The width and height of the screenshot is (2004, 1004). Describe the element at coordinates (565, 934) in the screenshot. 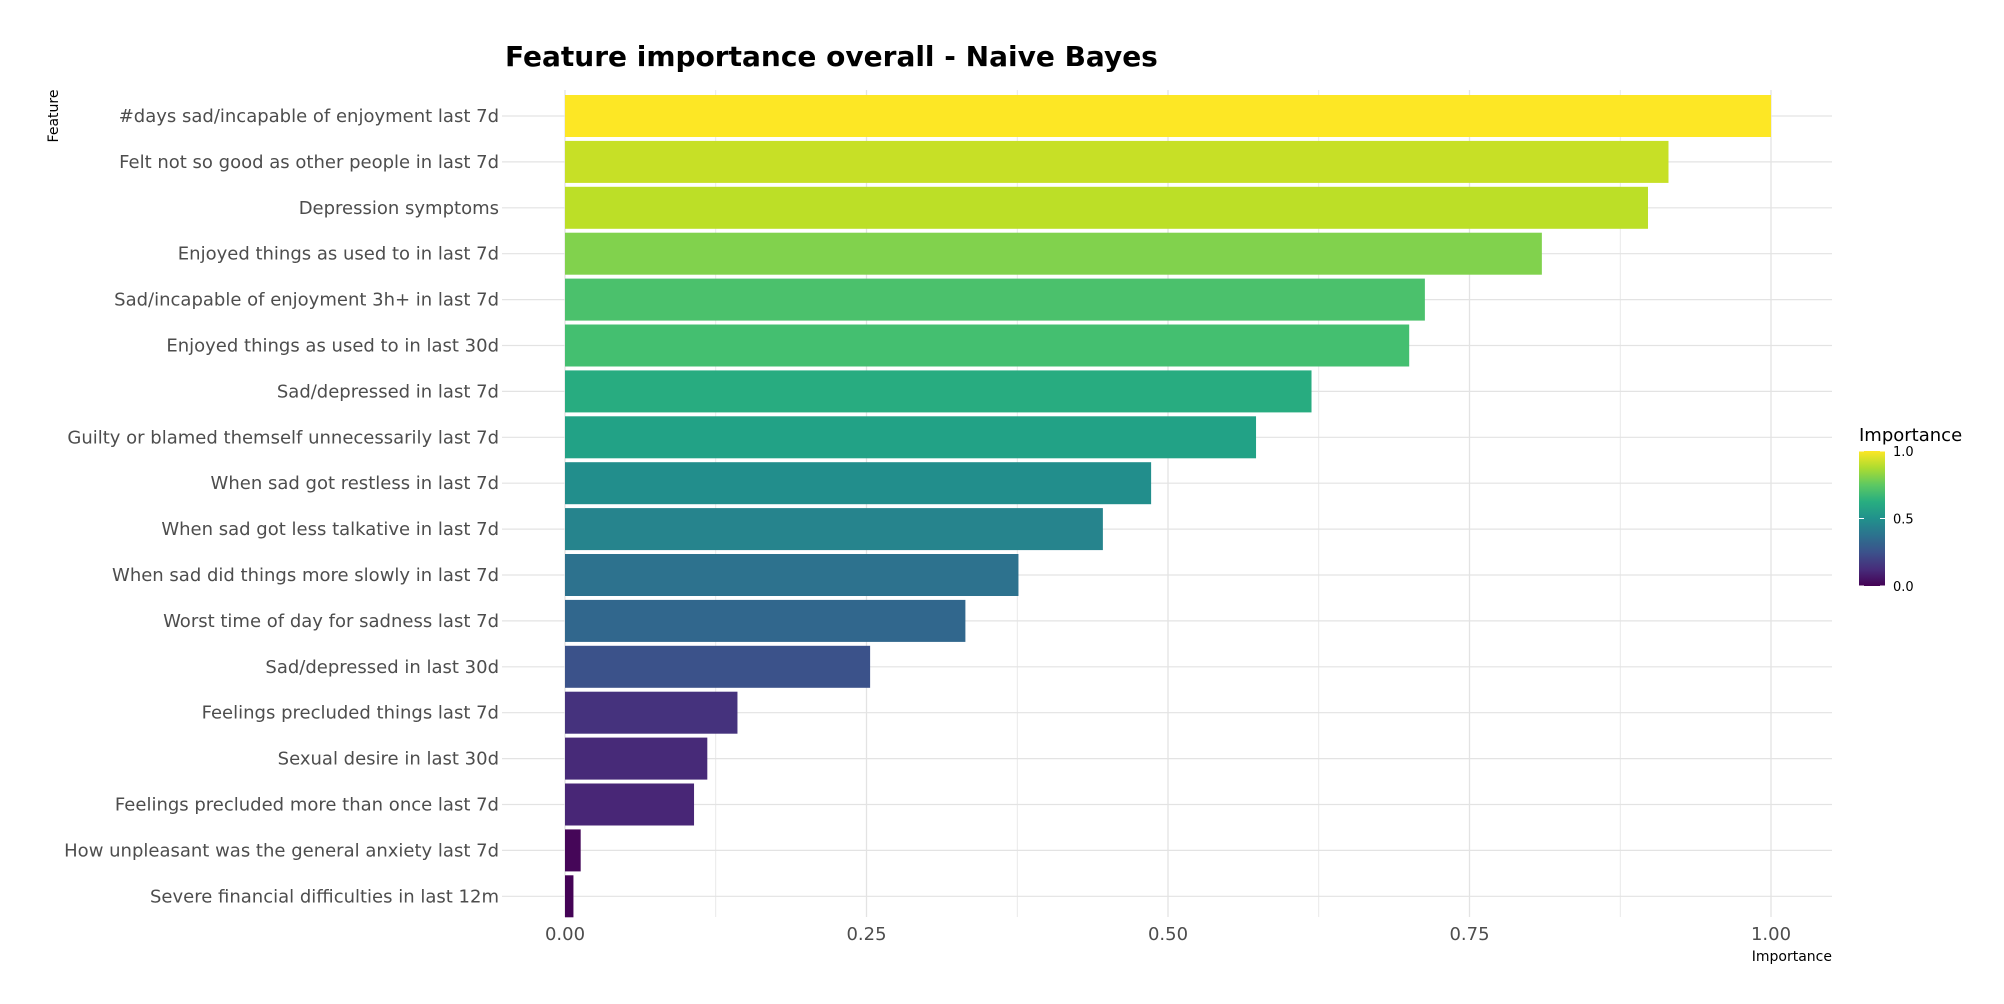

I see `x-tick-label: 0.00` at that location.